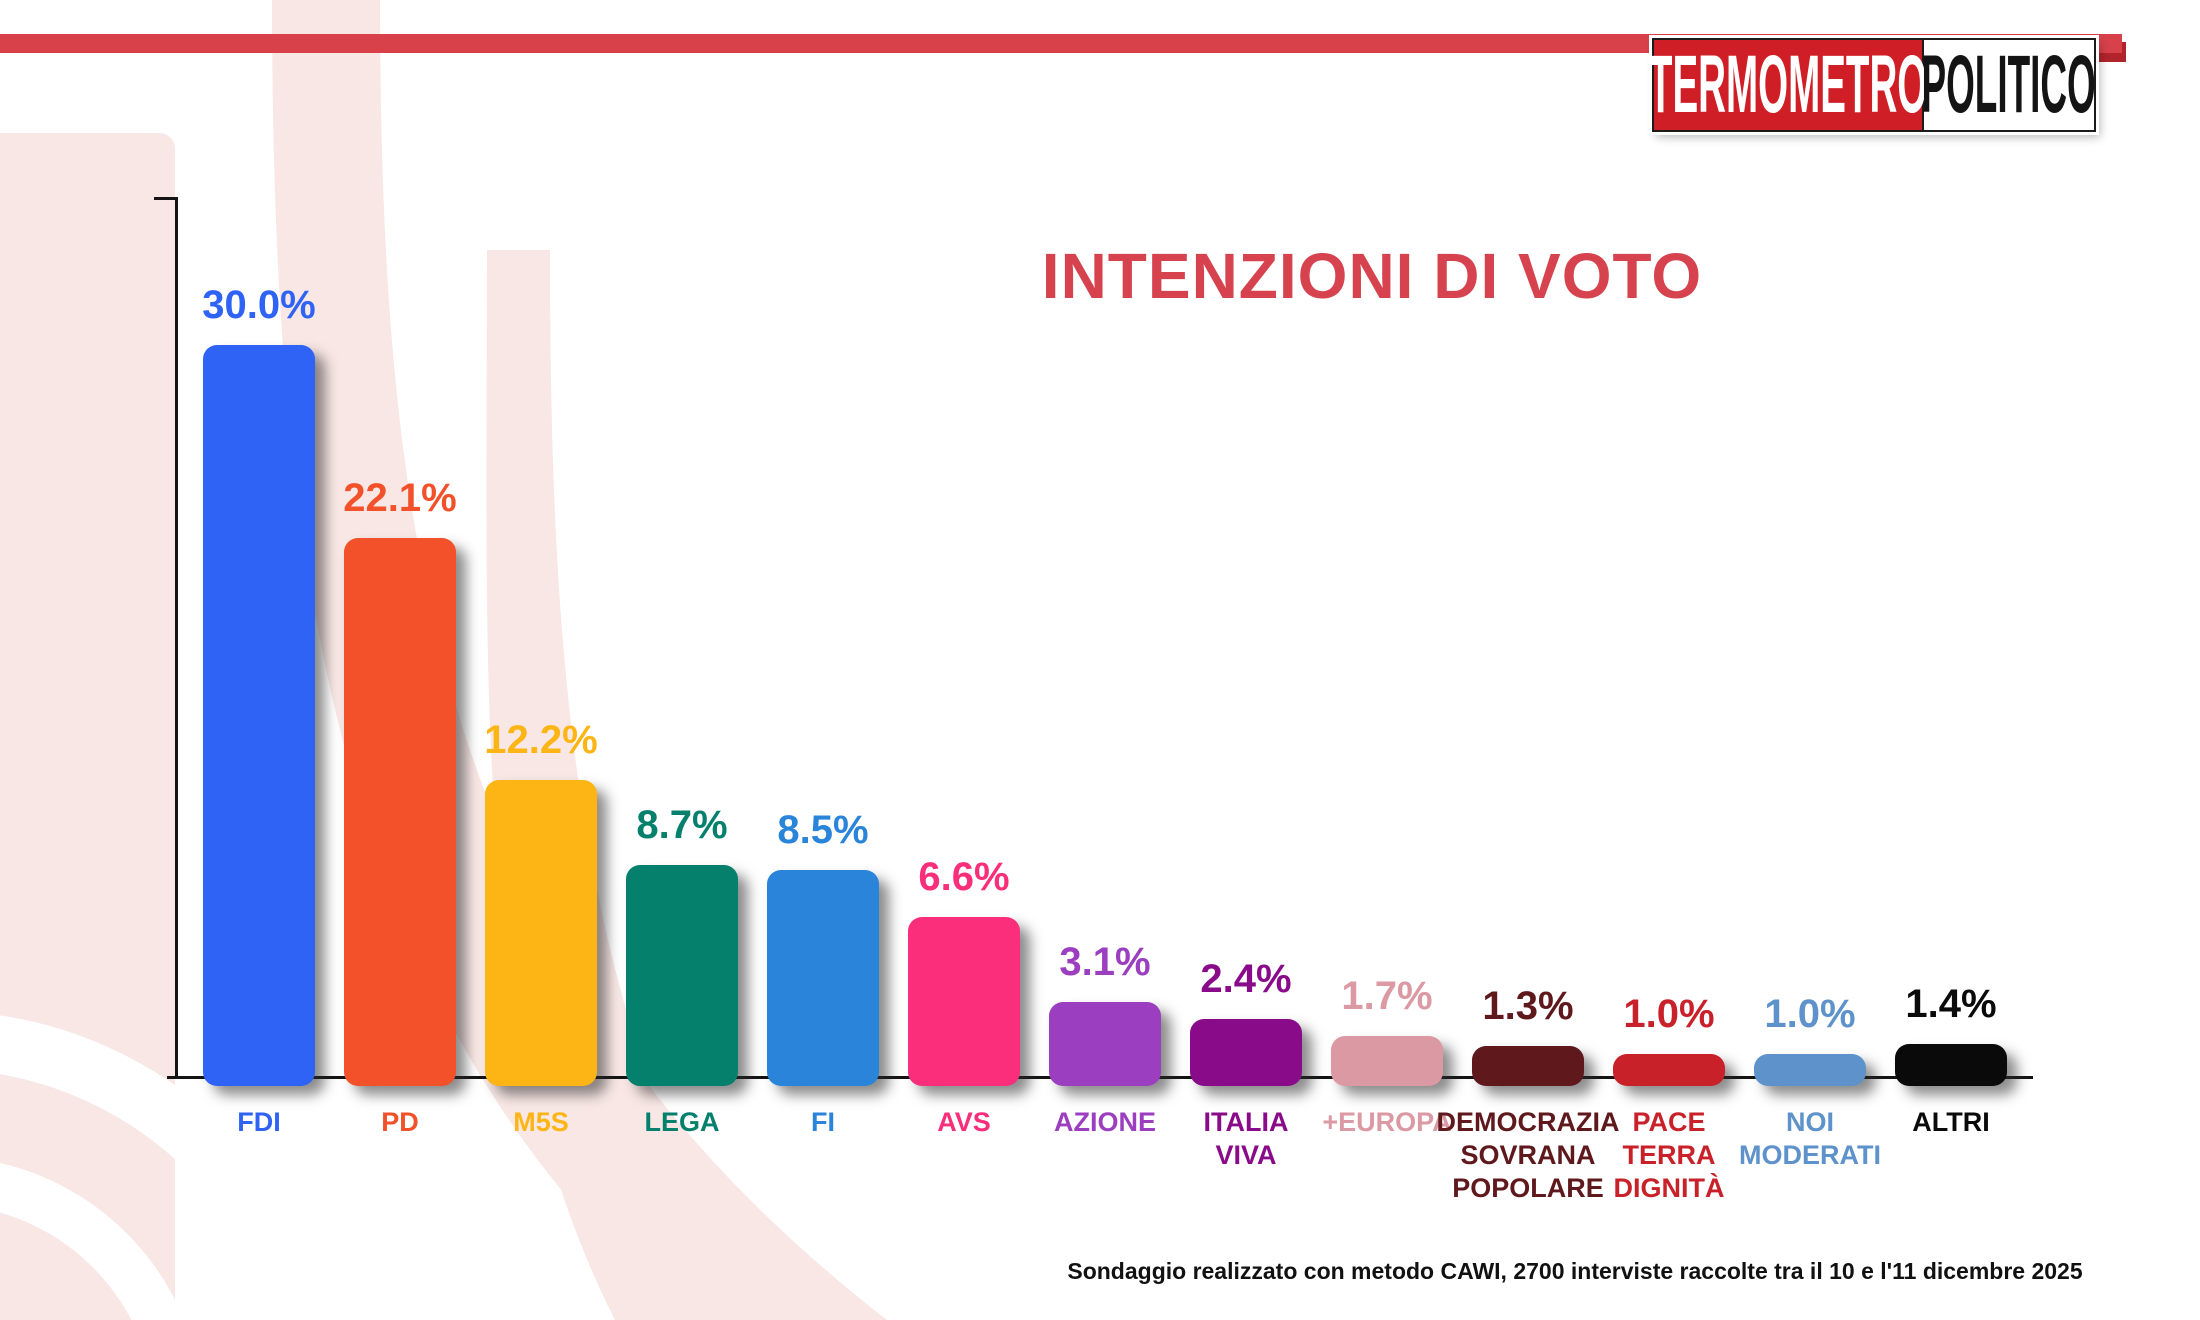 Image resolution: width=2200 pixels, height=1320 pixels. I want to click on value-label-noi-moderati: 1.0%, so click(1810, 1013).